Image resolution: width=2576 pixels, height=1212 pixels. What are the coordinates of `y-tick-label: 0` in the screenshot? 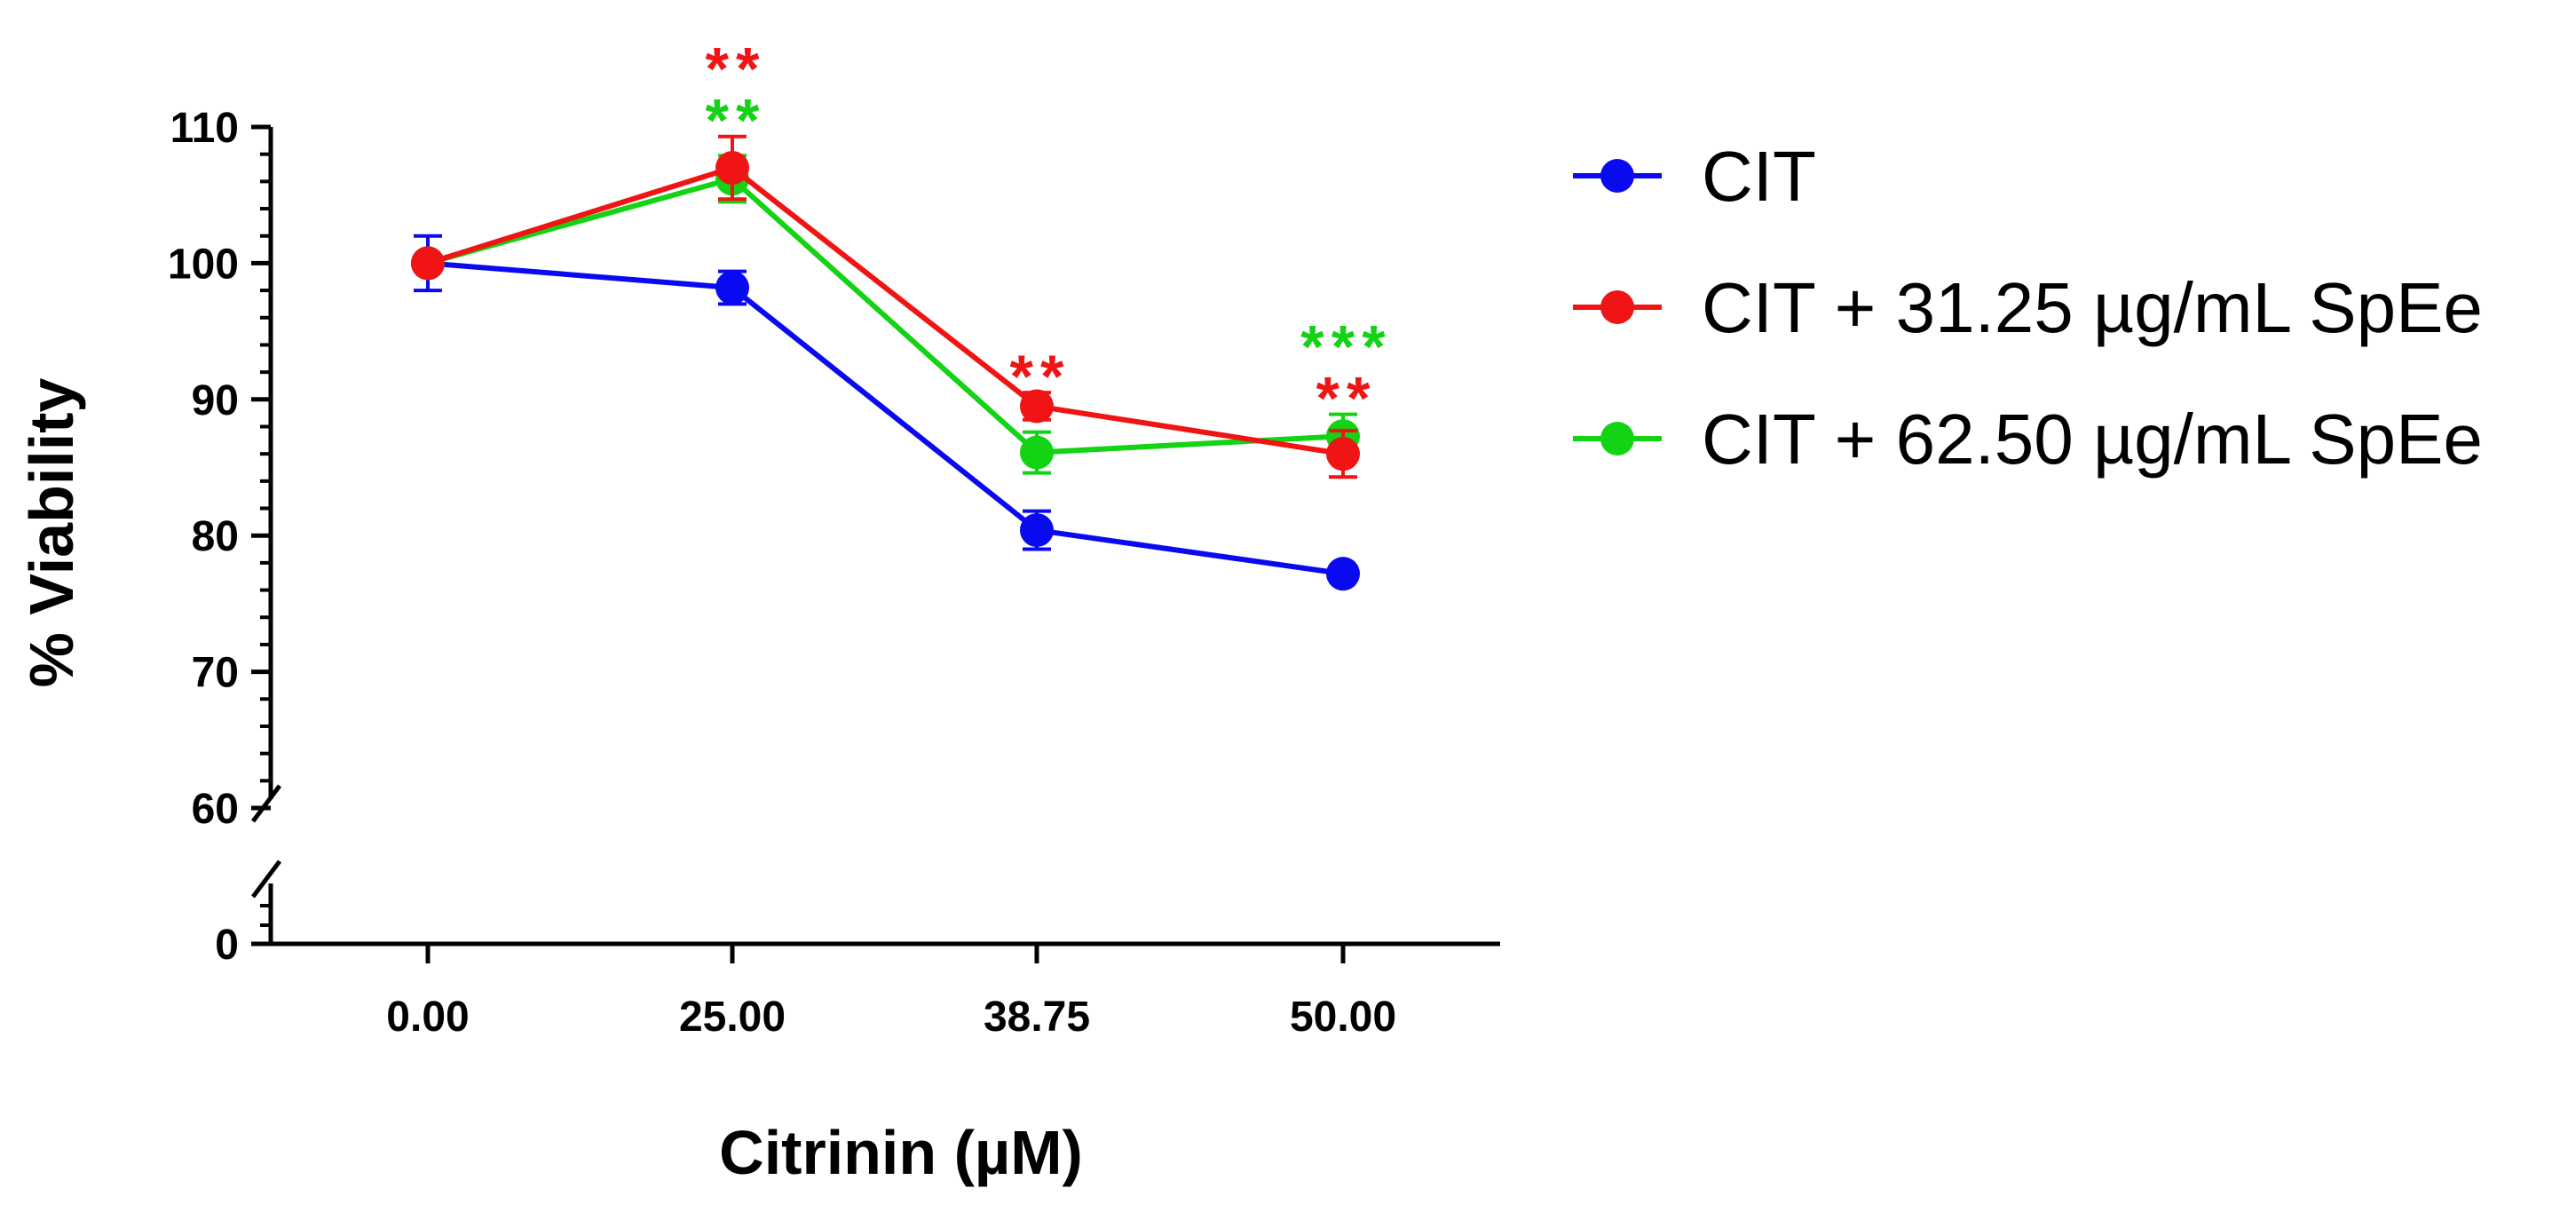 It's located at (227, 945).